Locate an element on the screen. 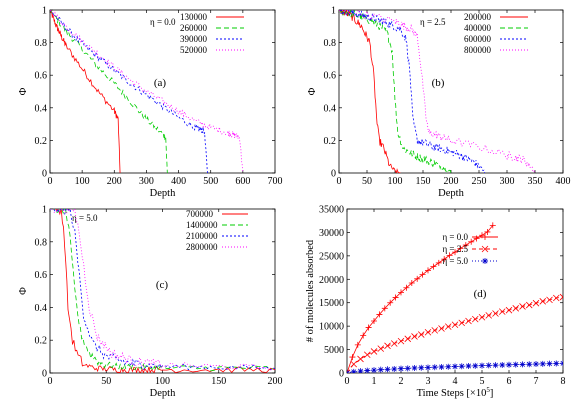 This screenshot has width=573, height=405. y-tick-label: 0.6 is located at coordinates (330, 76).